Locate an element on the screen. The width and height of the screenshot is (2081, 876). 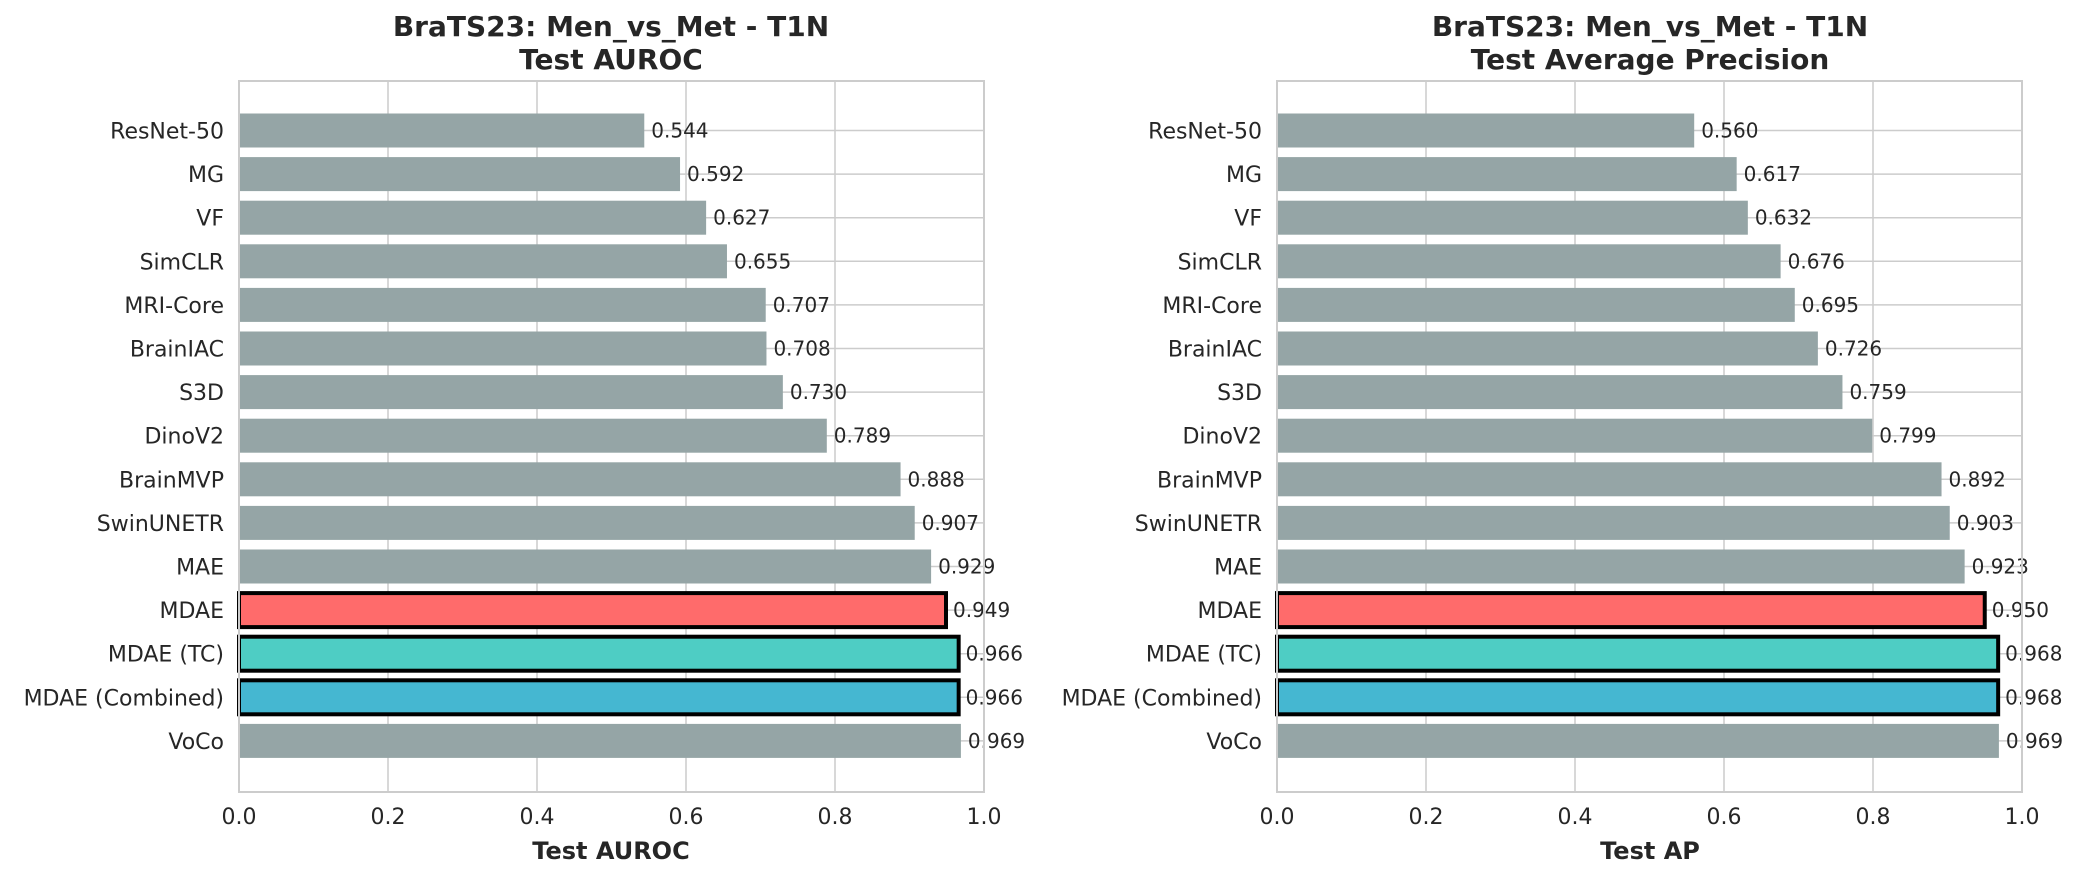
value-label: 0.560 is located at coordinates (1729, 131).